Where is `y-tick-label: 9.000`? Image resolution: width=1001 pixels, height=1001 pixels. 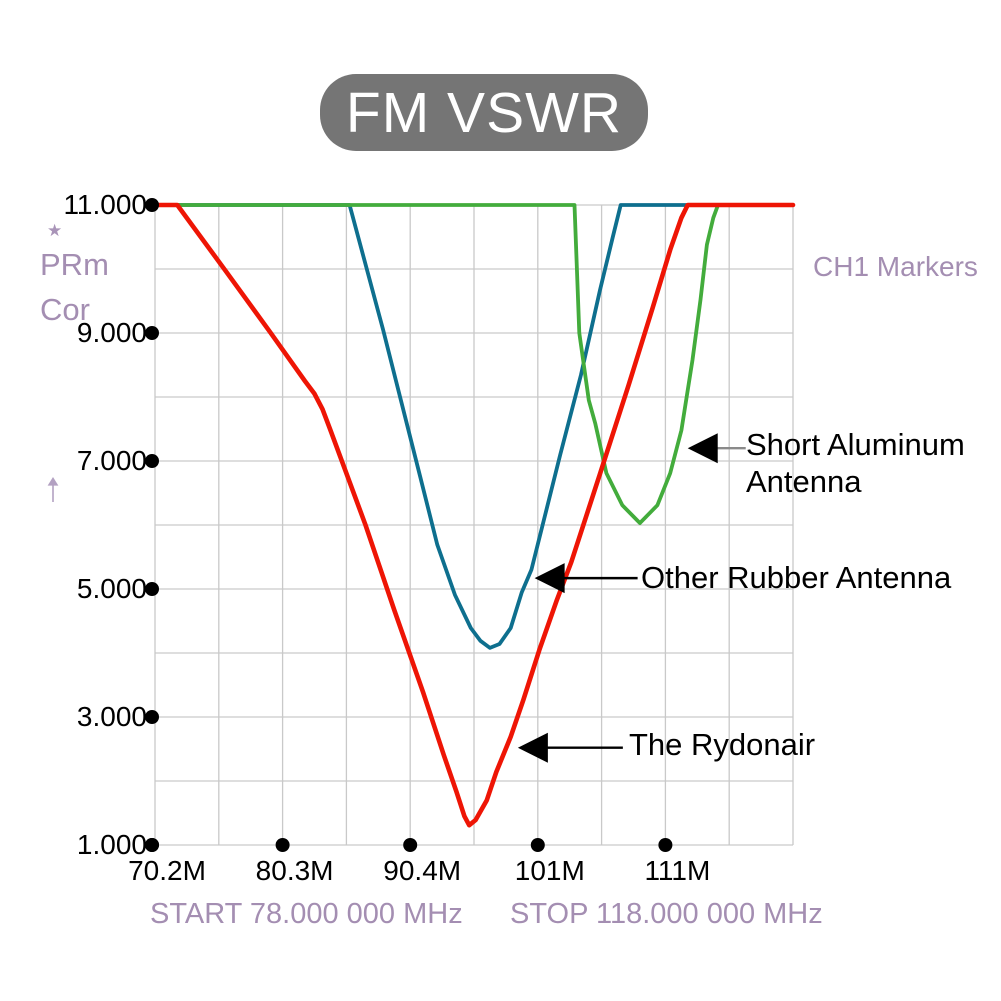 y-tick-label: 9.000 is located at coordinates (111, 332).